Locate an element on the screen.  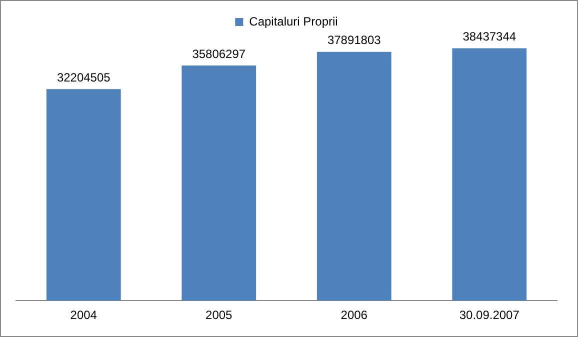
data-label: 32204505 is located at coordinates (83, 77).